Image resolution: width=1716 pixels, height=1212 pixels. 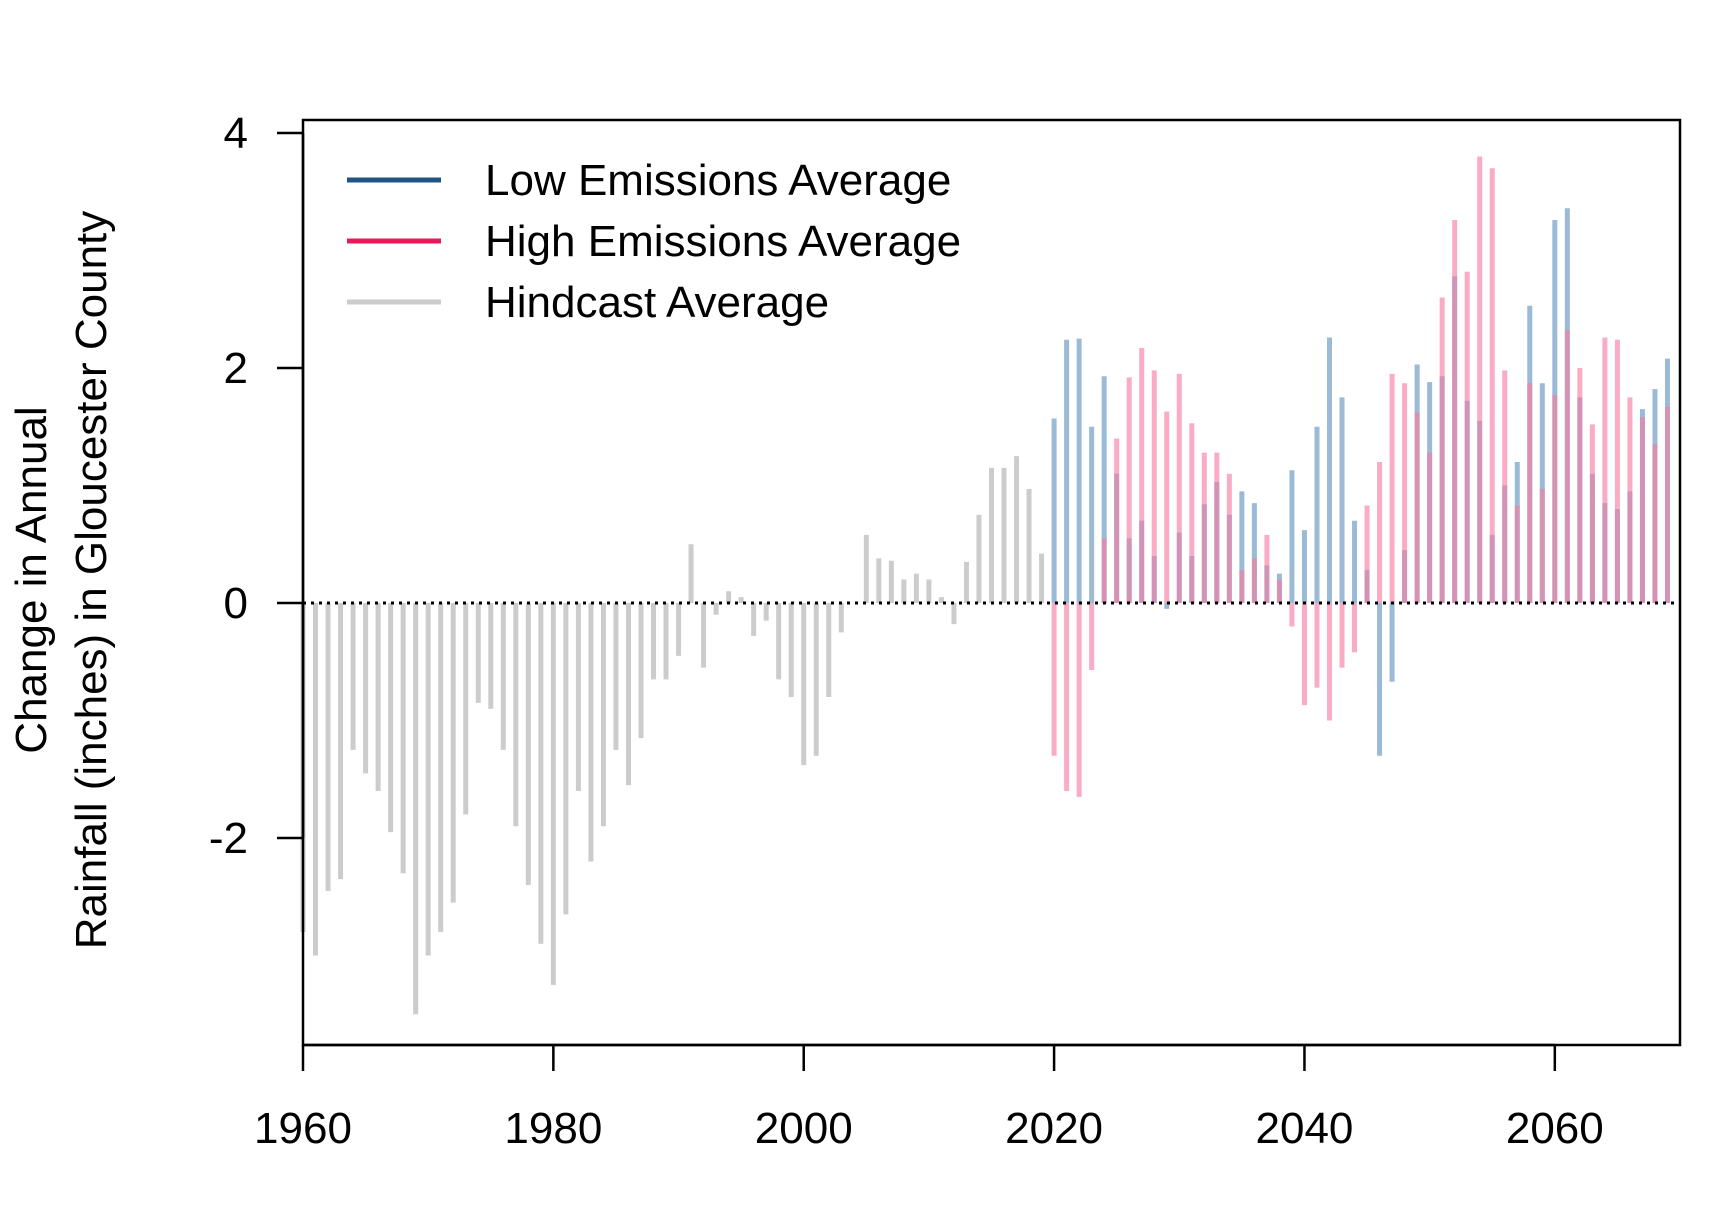 What do you see at coordinates (718, 180) in the screenshot?
I see `legend-label-low-emissions: Low Emissions Average` at bounding box center [718, 180].